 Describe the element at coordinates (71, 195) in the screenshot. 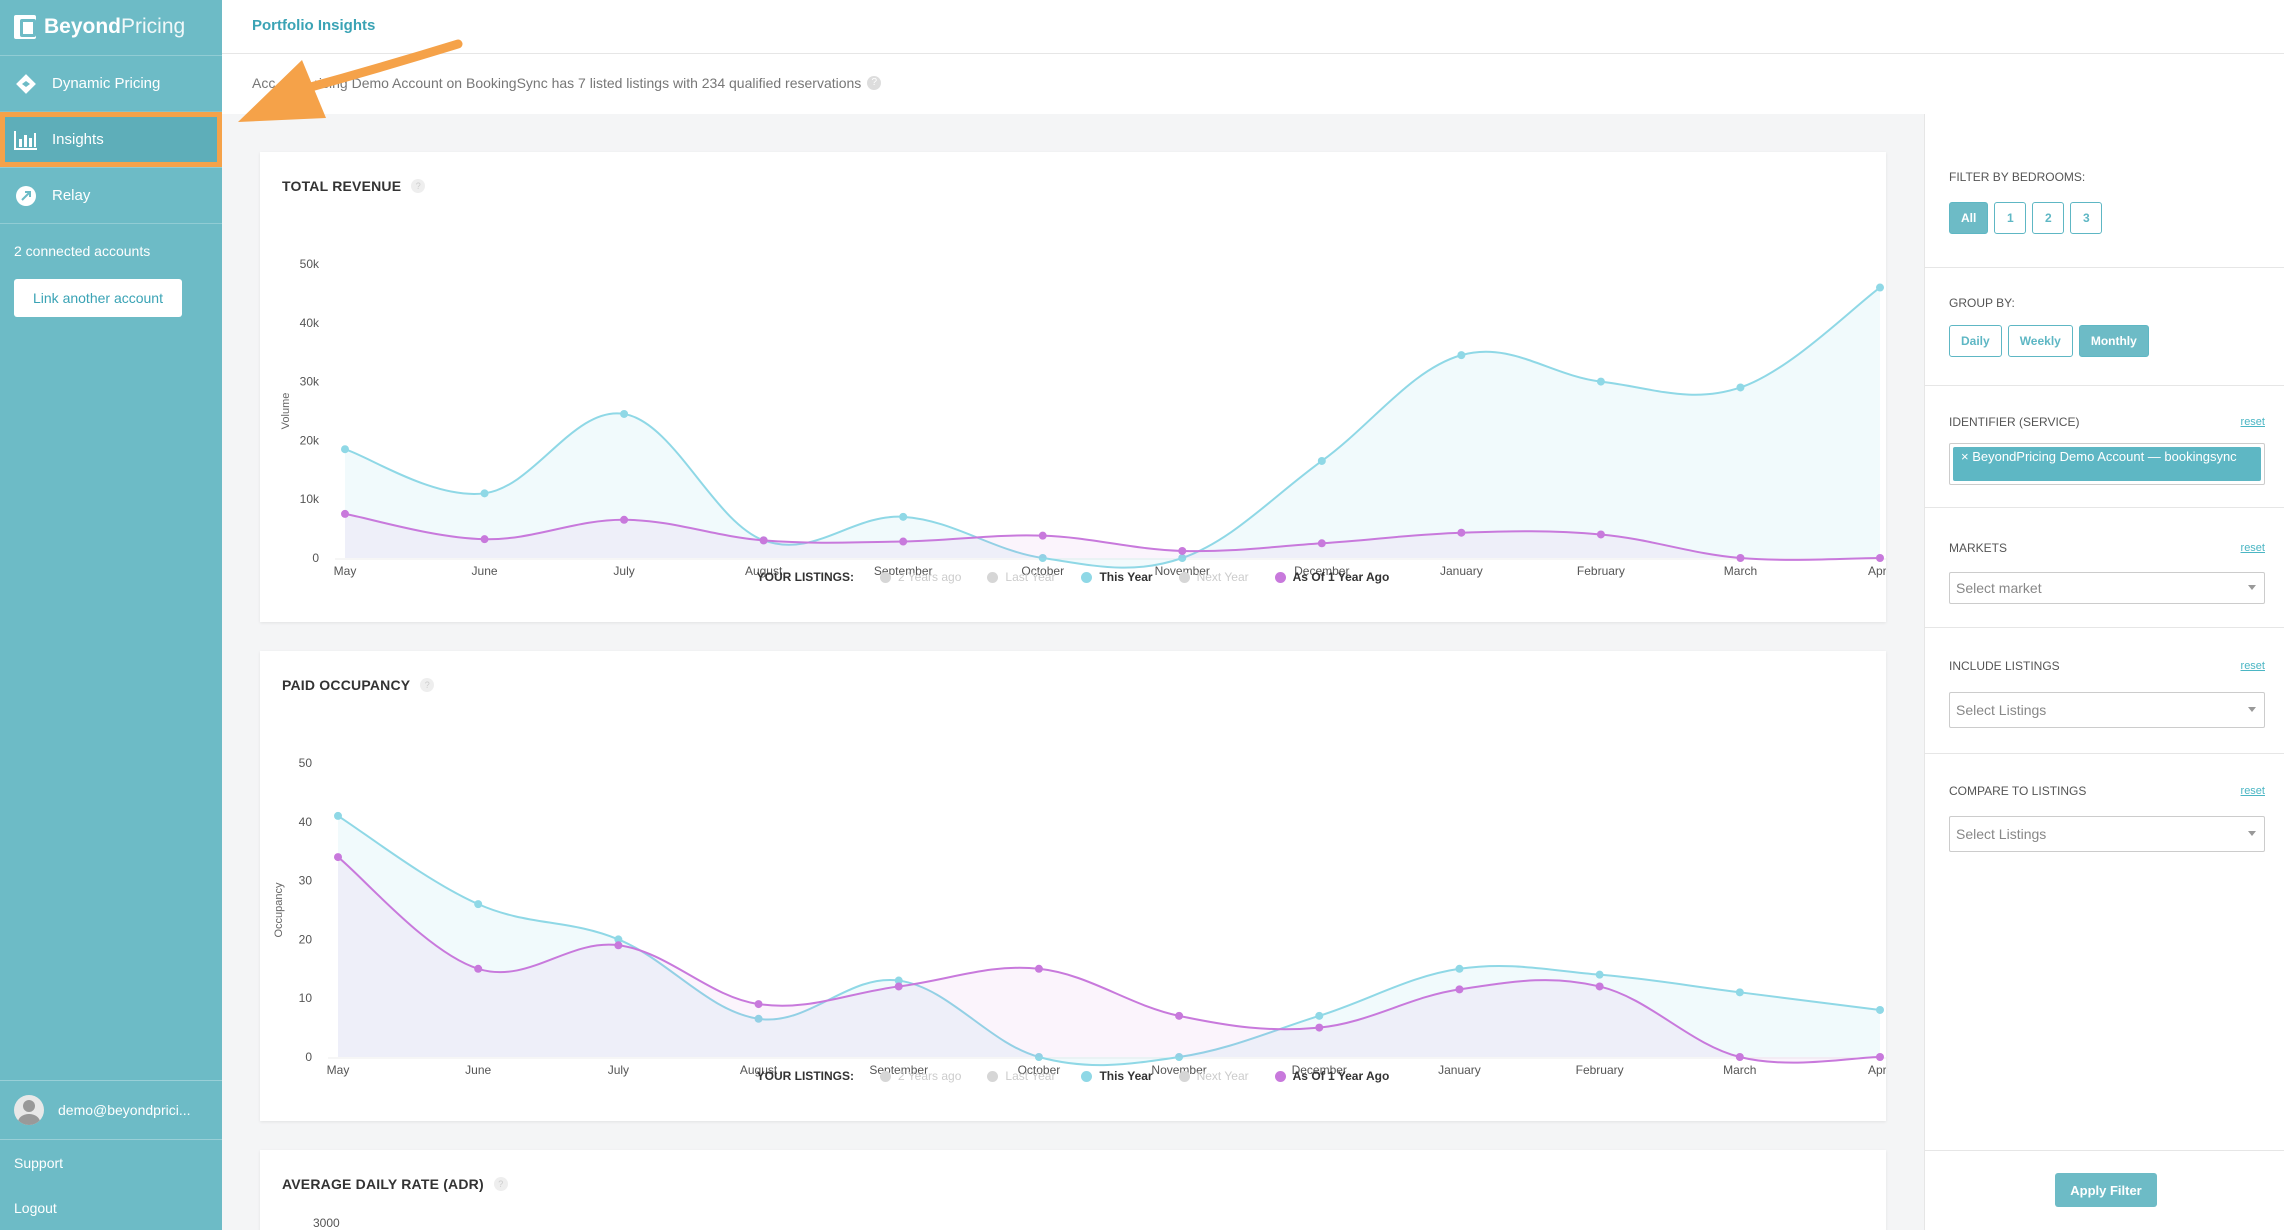

I see `sidebar-item-label: Relay` at that location.